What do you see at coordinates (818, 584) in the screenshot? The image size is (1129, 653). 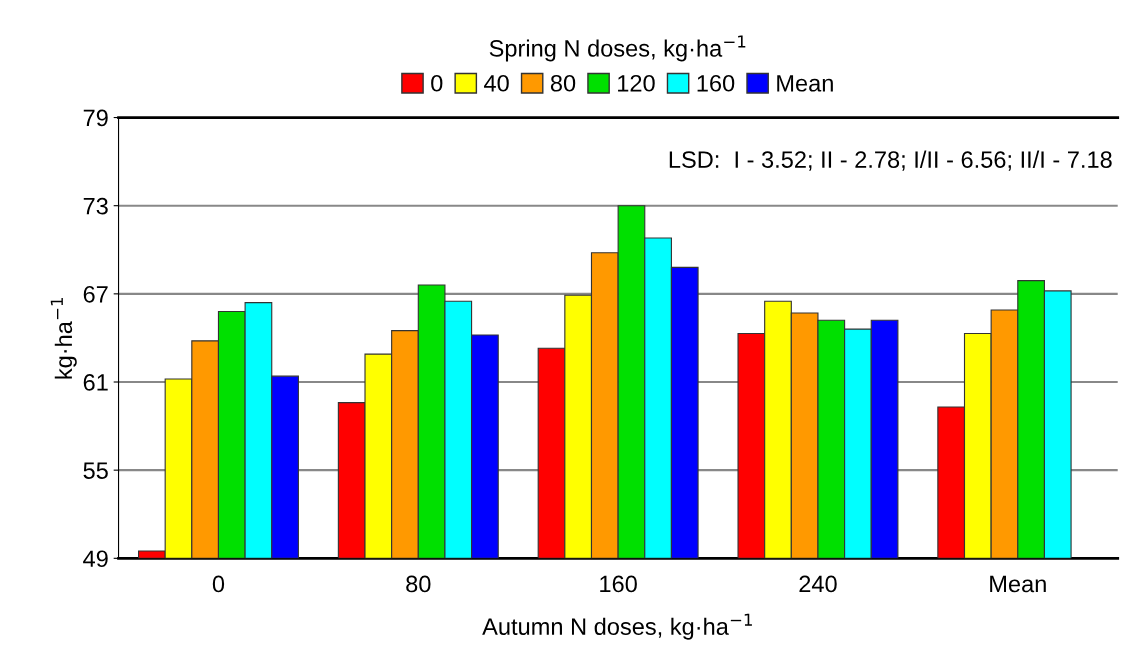 I see `x-tick-label: 240` at bounding box center [818, 584].